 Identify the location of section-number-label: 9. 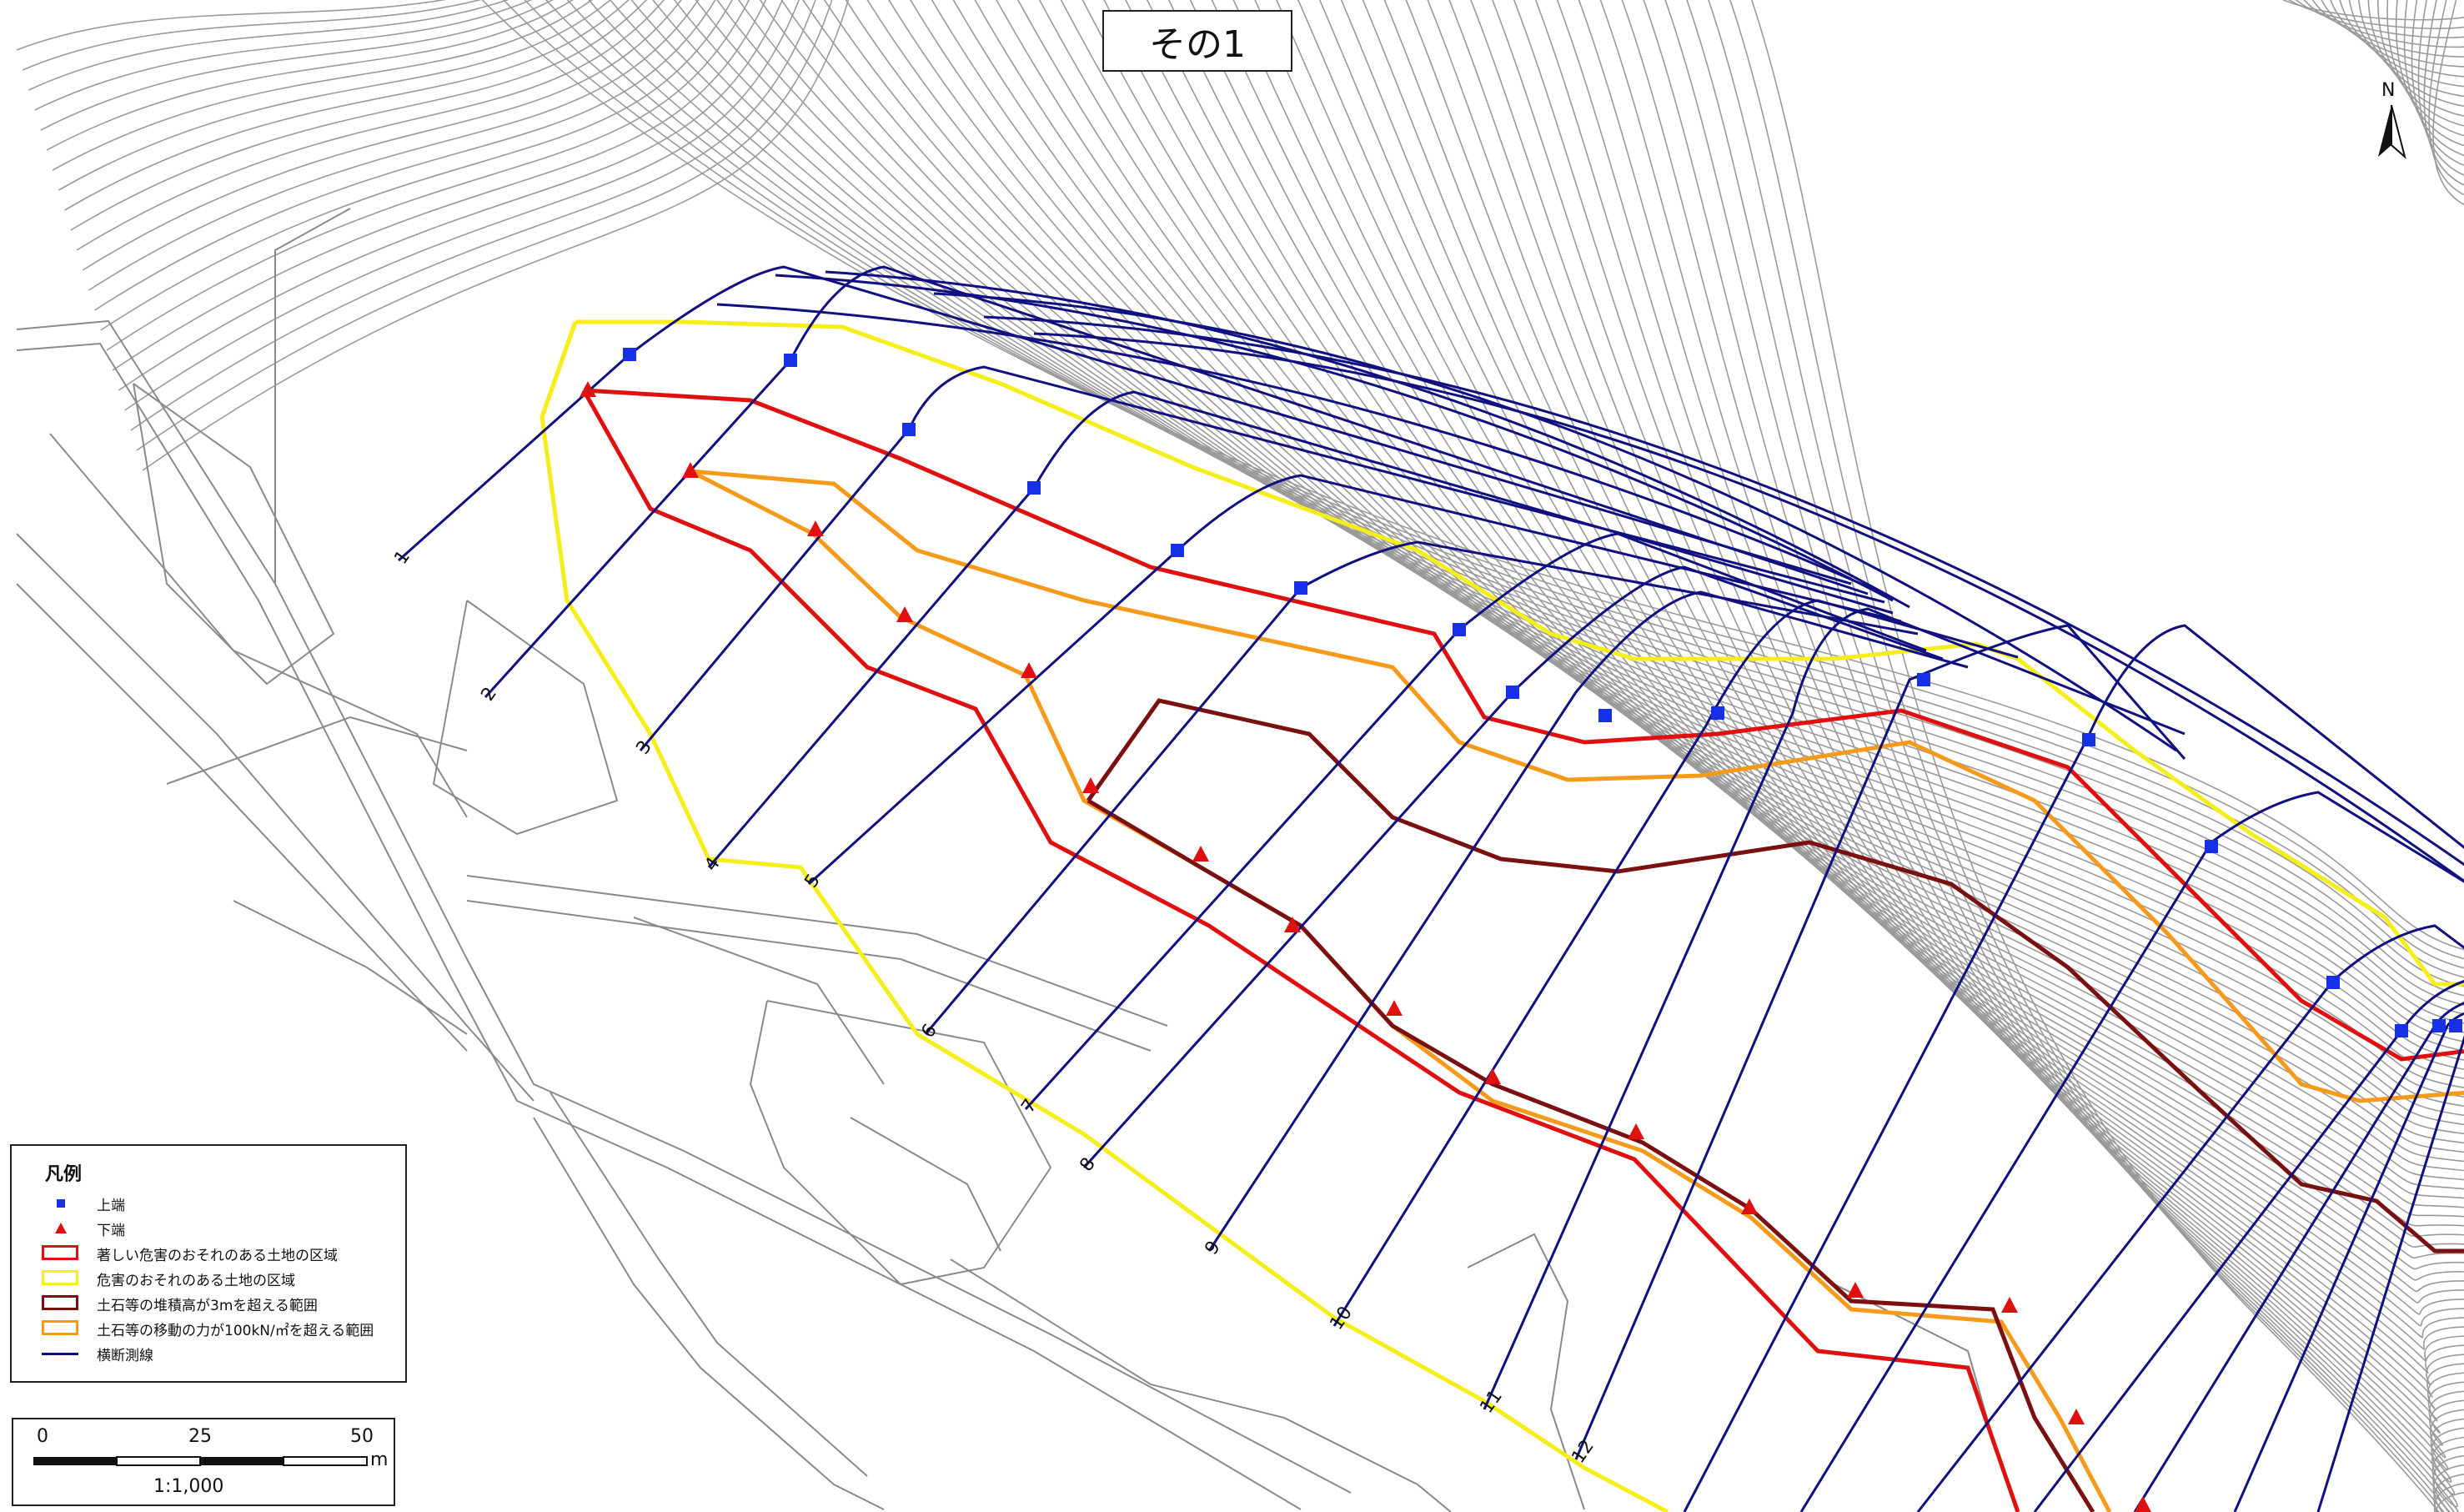
(1213, 1248).